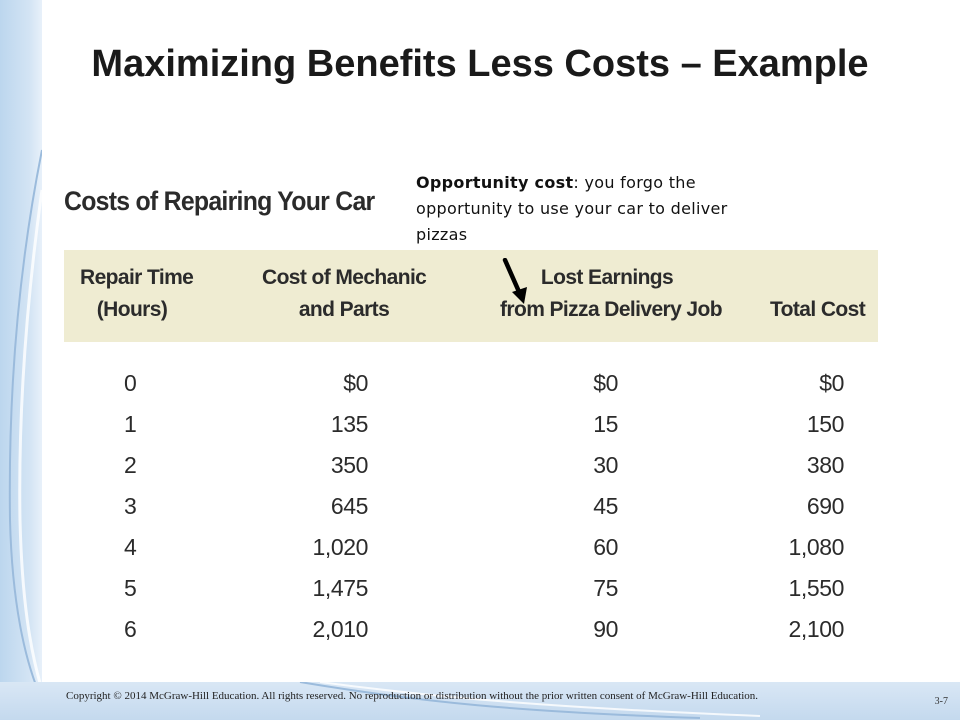  What do you see at coordinates (480, 385) in the screenshot?
I see `table-row: 0 $0 $0 $0` at bounding box center [480, 385].